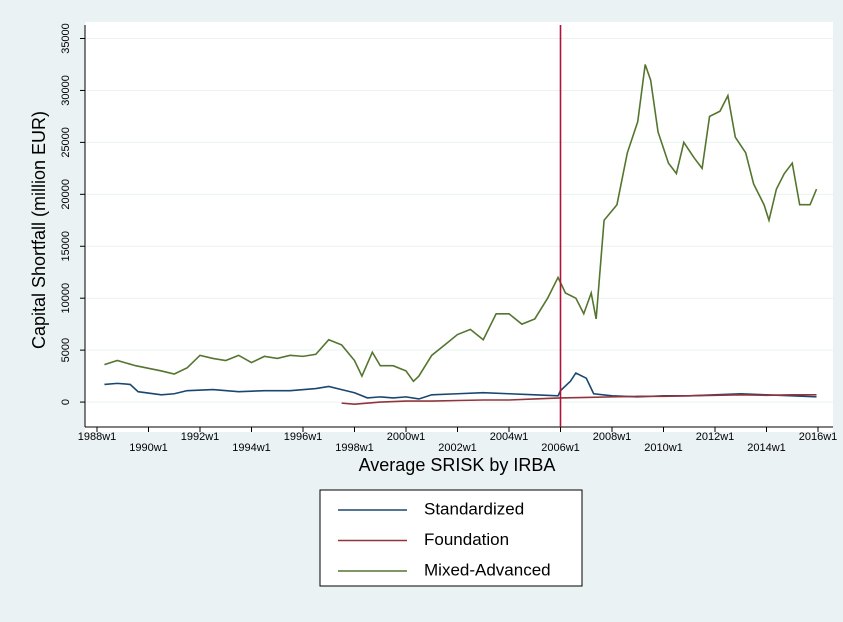 Image resolution: width=843 pixels, height=622 pixels. What do you see at coordinates (406, 437) in the screenshot?
I see `x-tick-label: 2000w1` at bounding box center [406, 437].